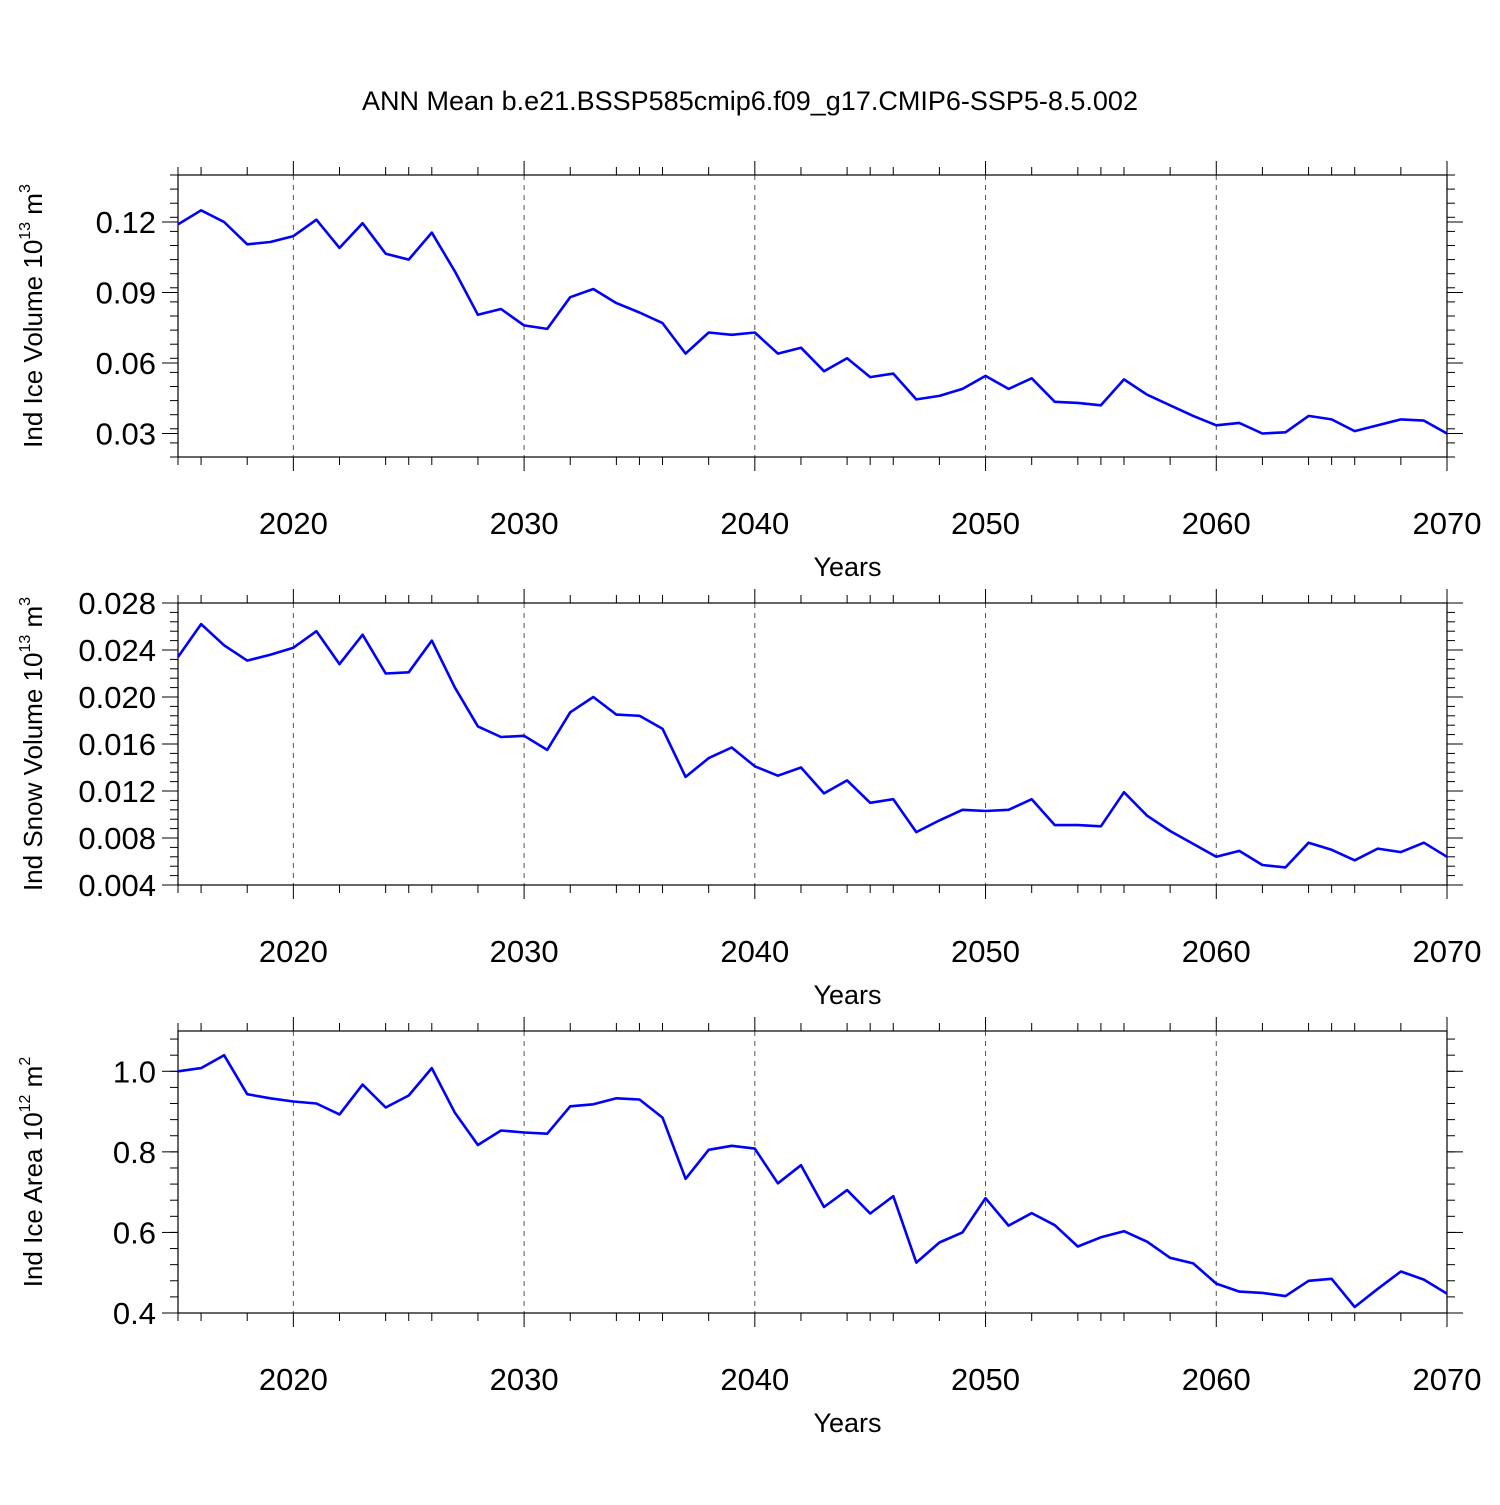 The image size is (1500, 1505). What do you see at coordinates (134, 1071) in the screenshot?
I see `y-tick-label: 1.0` at bounding box center [134, 1071].